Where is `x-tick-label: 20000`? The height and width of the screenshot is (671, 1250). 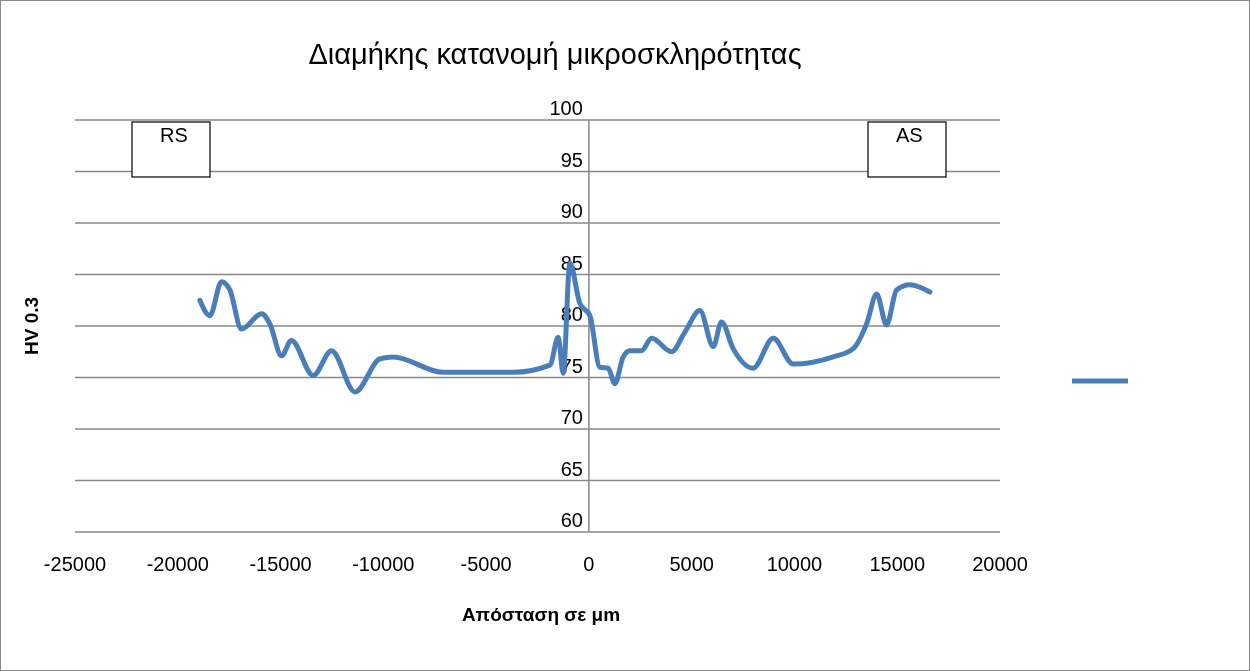 x-tick-label: 20000 is located at coordinates (1000, 564).